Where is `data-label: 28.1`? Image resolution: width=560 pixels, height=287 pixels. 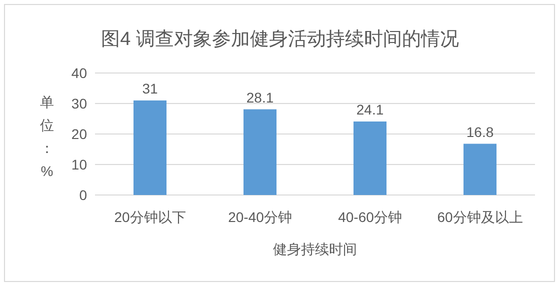 data-label: 28.1 is located at coordinates (260, 97).